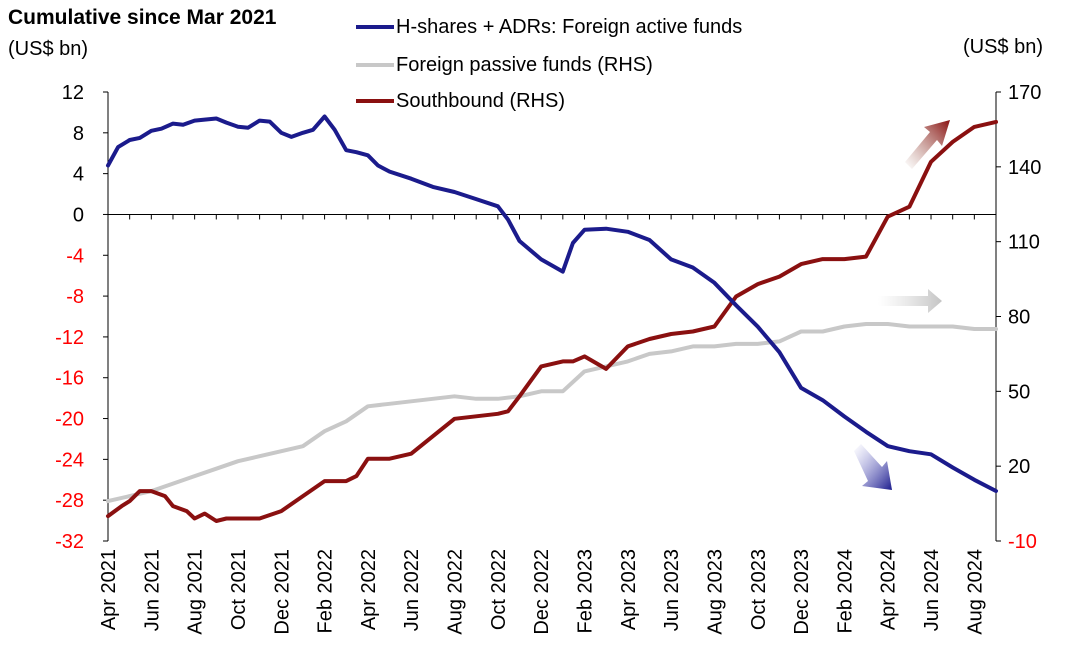 The image size is (1080, 662). I want to click on x-tick-label: Dec 2023, so click(802, 592).